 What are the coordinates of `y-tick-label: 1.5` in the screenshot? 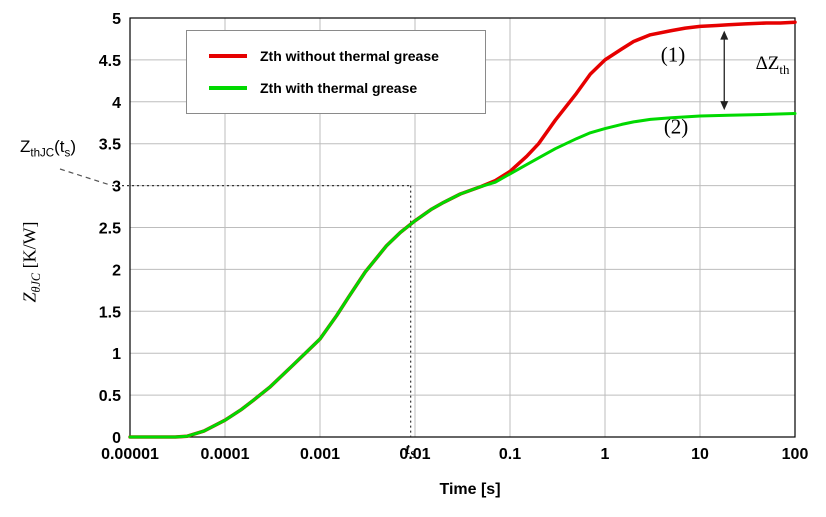 It's located at (110, 312).